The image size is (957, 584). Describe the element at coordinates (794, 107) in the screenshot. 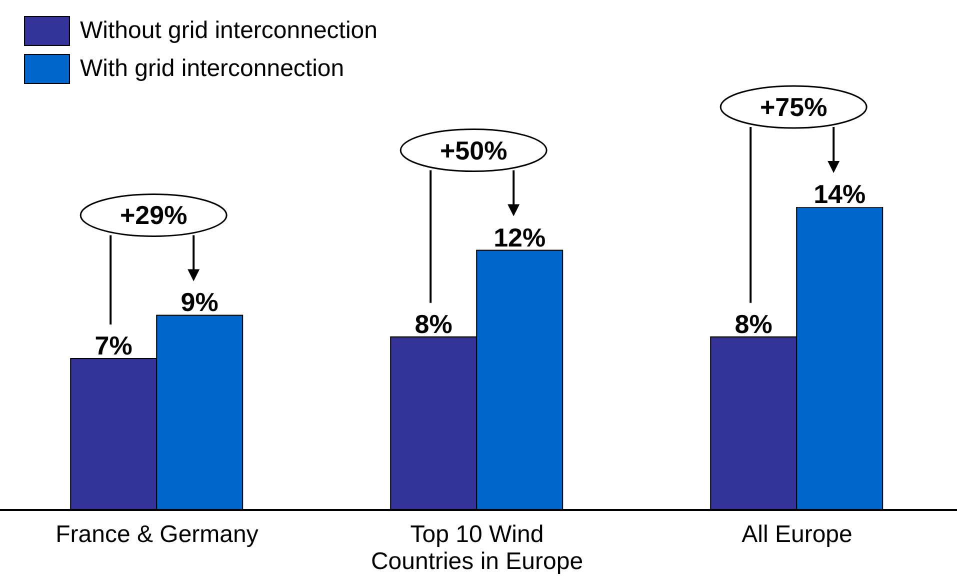

I see `text: +75%` at that location.